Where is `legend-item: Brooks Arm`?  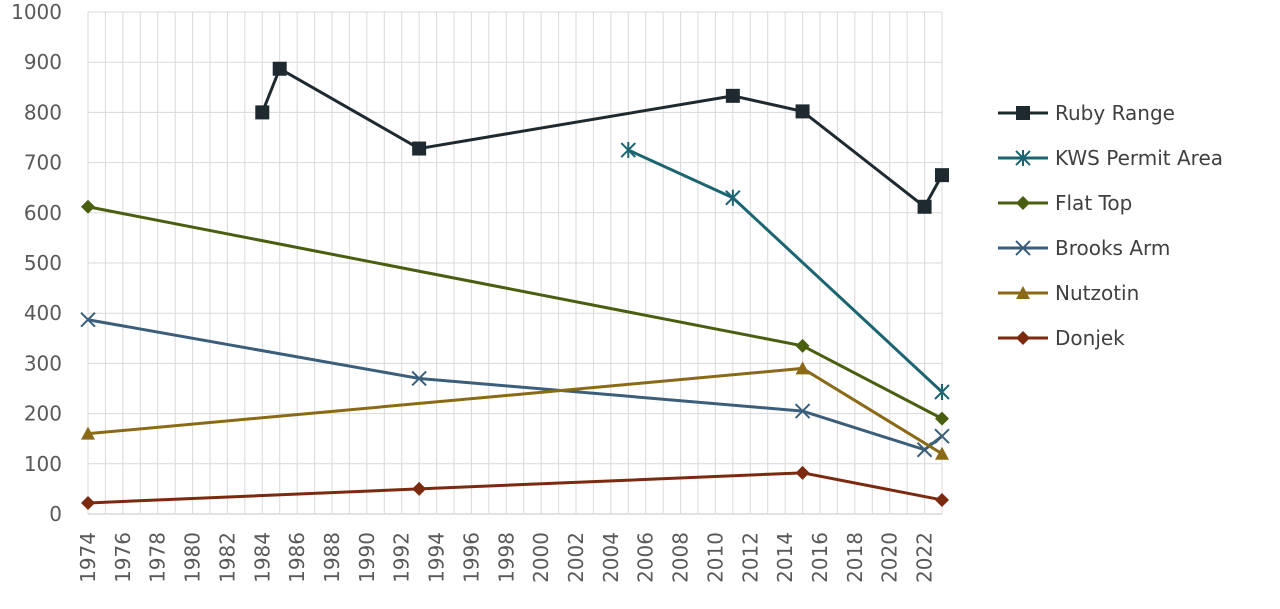 legend-item: Brooks Arm is located at coordinates (1084, 248).